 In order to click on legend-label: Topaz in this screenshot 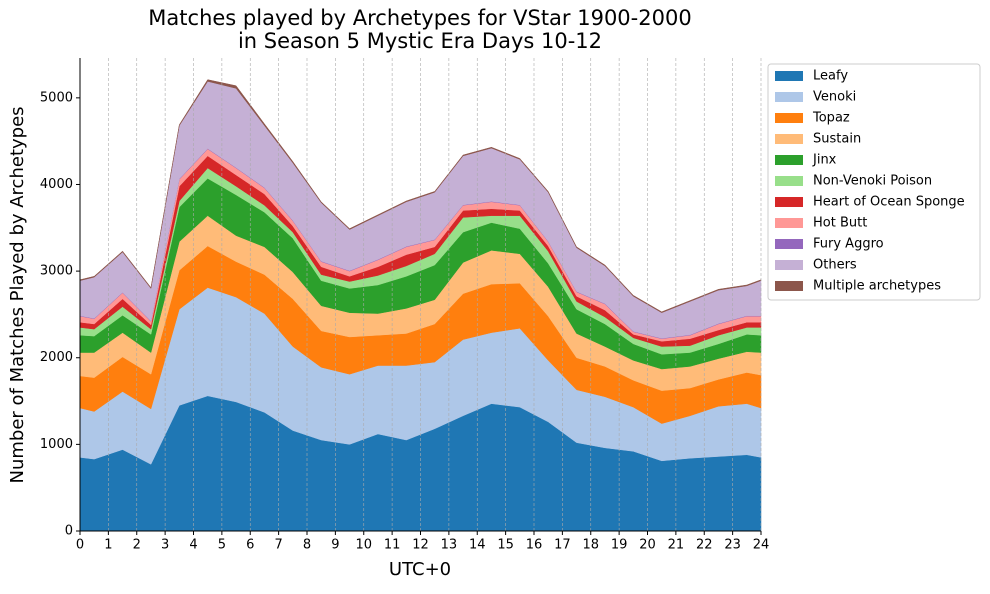, I will do `click(831, 118)`.